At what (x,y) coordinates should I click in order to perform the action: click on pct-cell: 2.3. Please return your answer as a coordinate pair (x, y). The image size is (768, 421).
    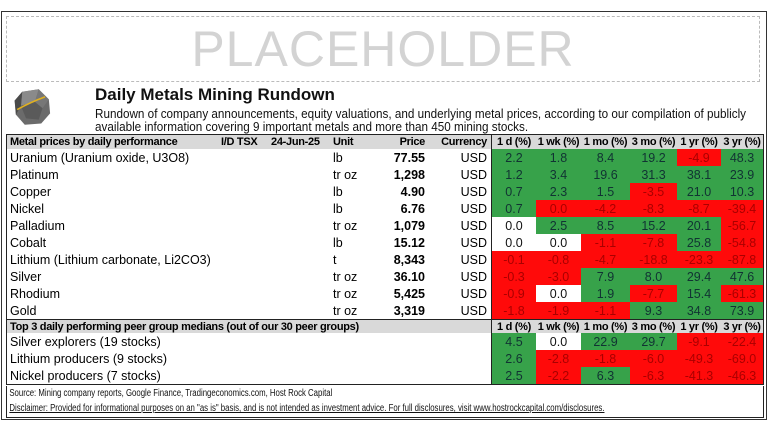
    Looking at the image, I should click on (558, 191).